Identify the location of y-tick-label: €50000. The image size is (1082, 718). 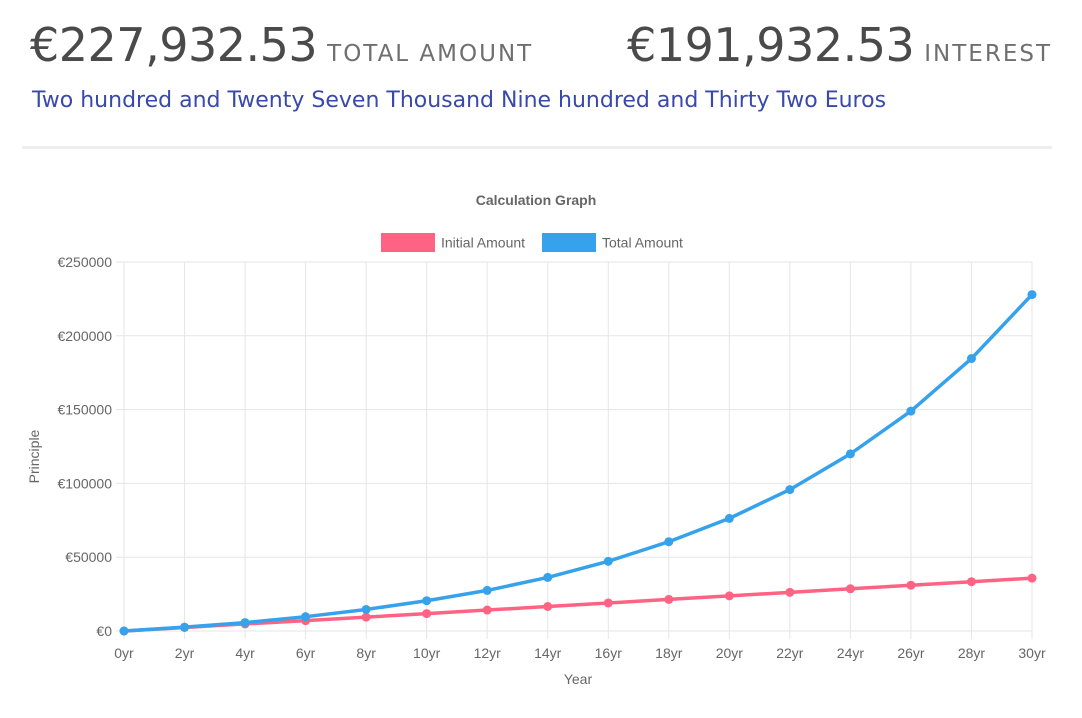
(88, 557).